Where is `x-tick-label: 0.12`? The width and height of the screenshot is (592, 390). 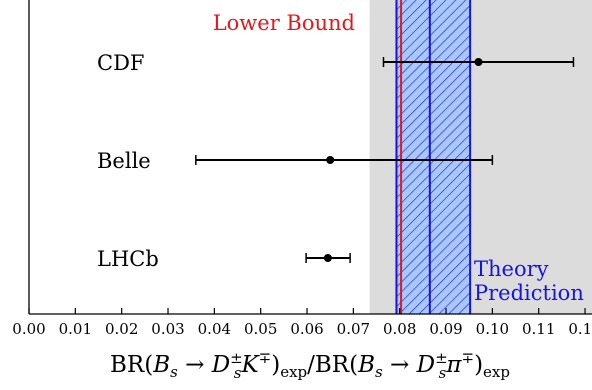
x-tick-label: 0.12 is located at coordinates (580, 329).